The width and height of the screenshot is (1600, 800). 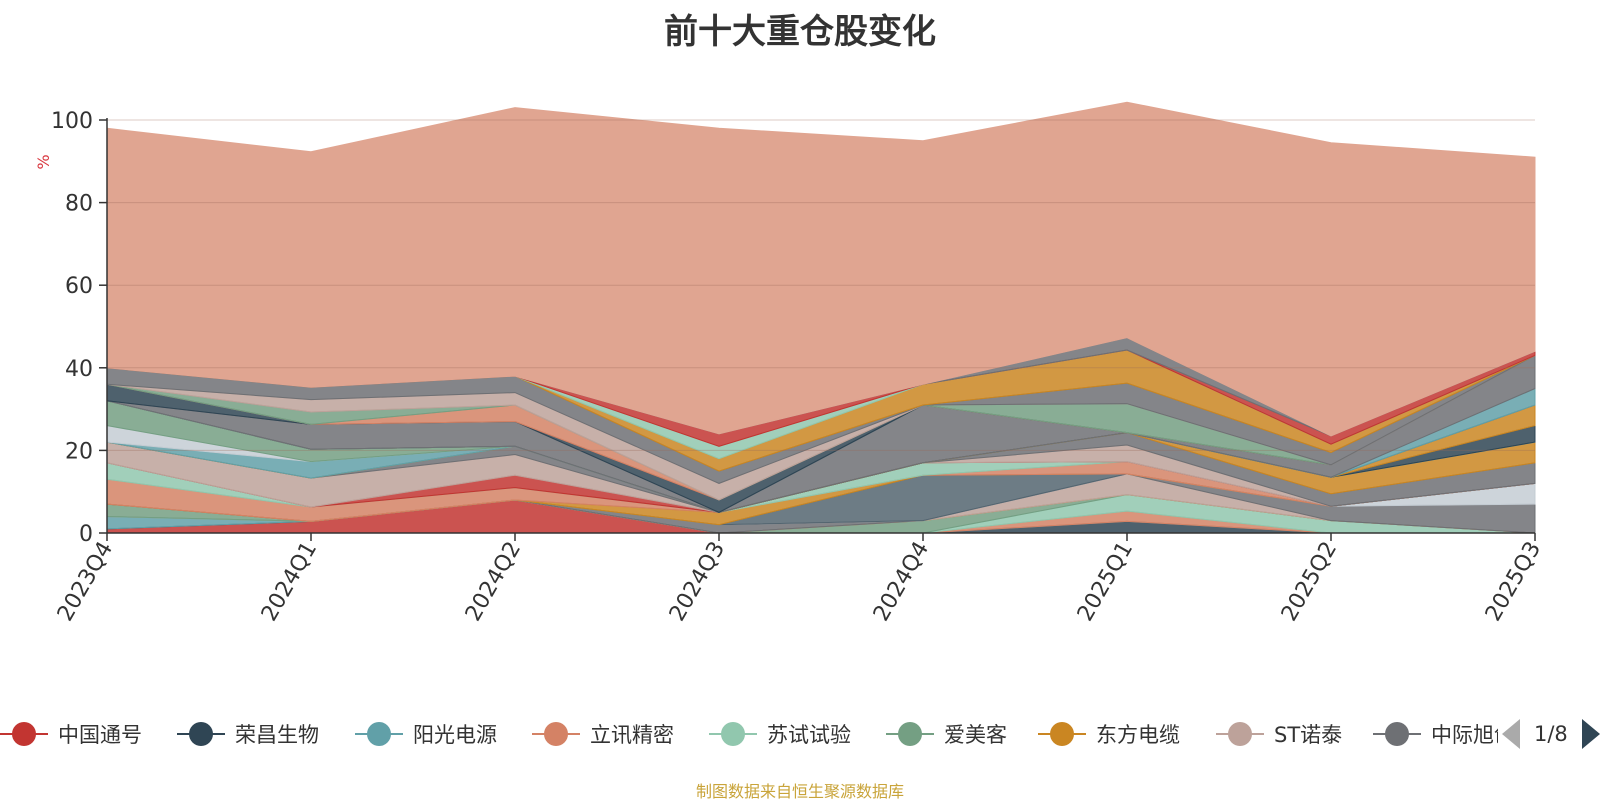 I want to click on legend-prev-page-icon, so click(x=1511, y=734).